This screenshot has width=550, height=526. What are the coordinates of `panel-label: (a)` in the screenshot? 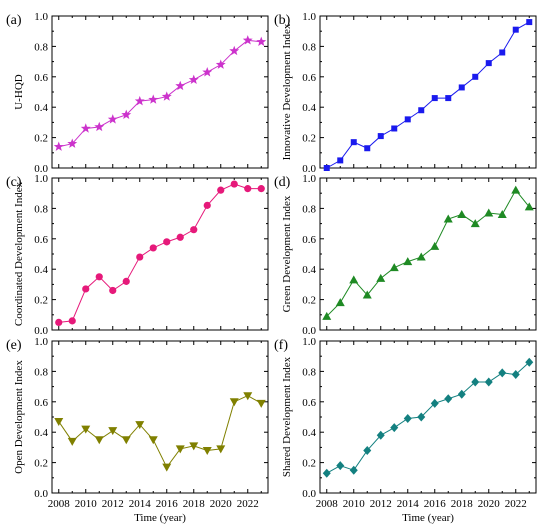 It's located at (14, 20).